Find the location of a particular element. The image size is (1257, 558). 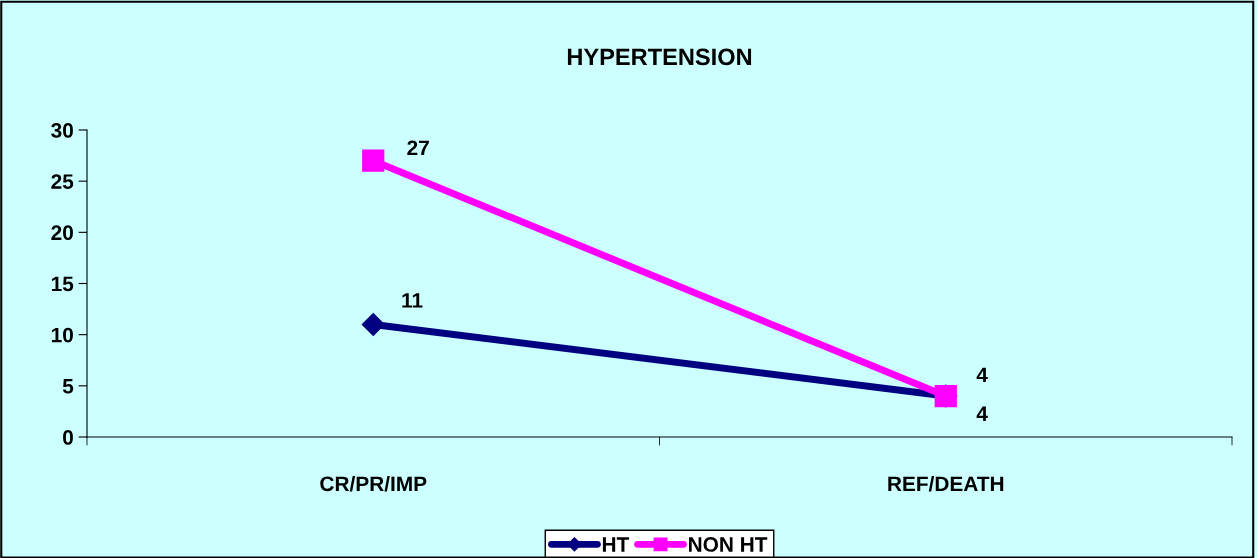

y-tick-label: 5 is located at coordinates (68, 386).